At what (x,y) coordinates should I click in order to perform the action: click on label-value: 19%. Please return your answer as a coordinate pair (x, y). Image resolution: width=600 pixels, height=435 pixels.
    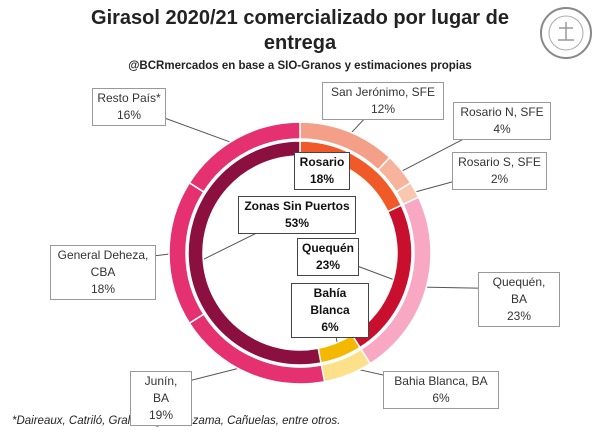
    Looking at the image, I should click on (161, 415).